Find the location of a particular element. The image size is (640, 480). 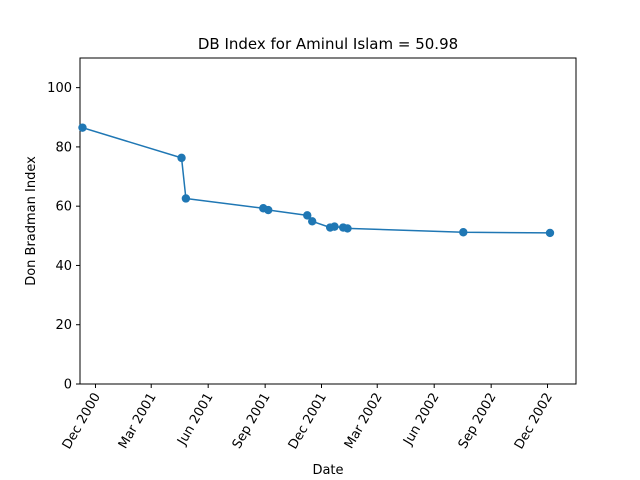

x-tick-label: Dec 2002 is located at coordinates (534, 422).